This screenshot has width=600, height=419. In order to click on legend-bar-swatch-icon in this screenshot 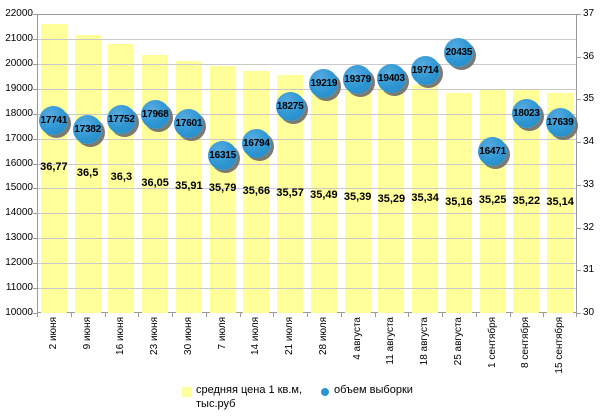, I will do `click(187, 392)`.